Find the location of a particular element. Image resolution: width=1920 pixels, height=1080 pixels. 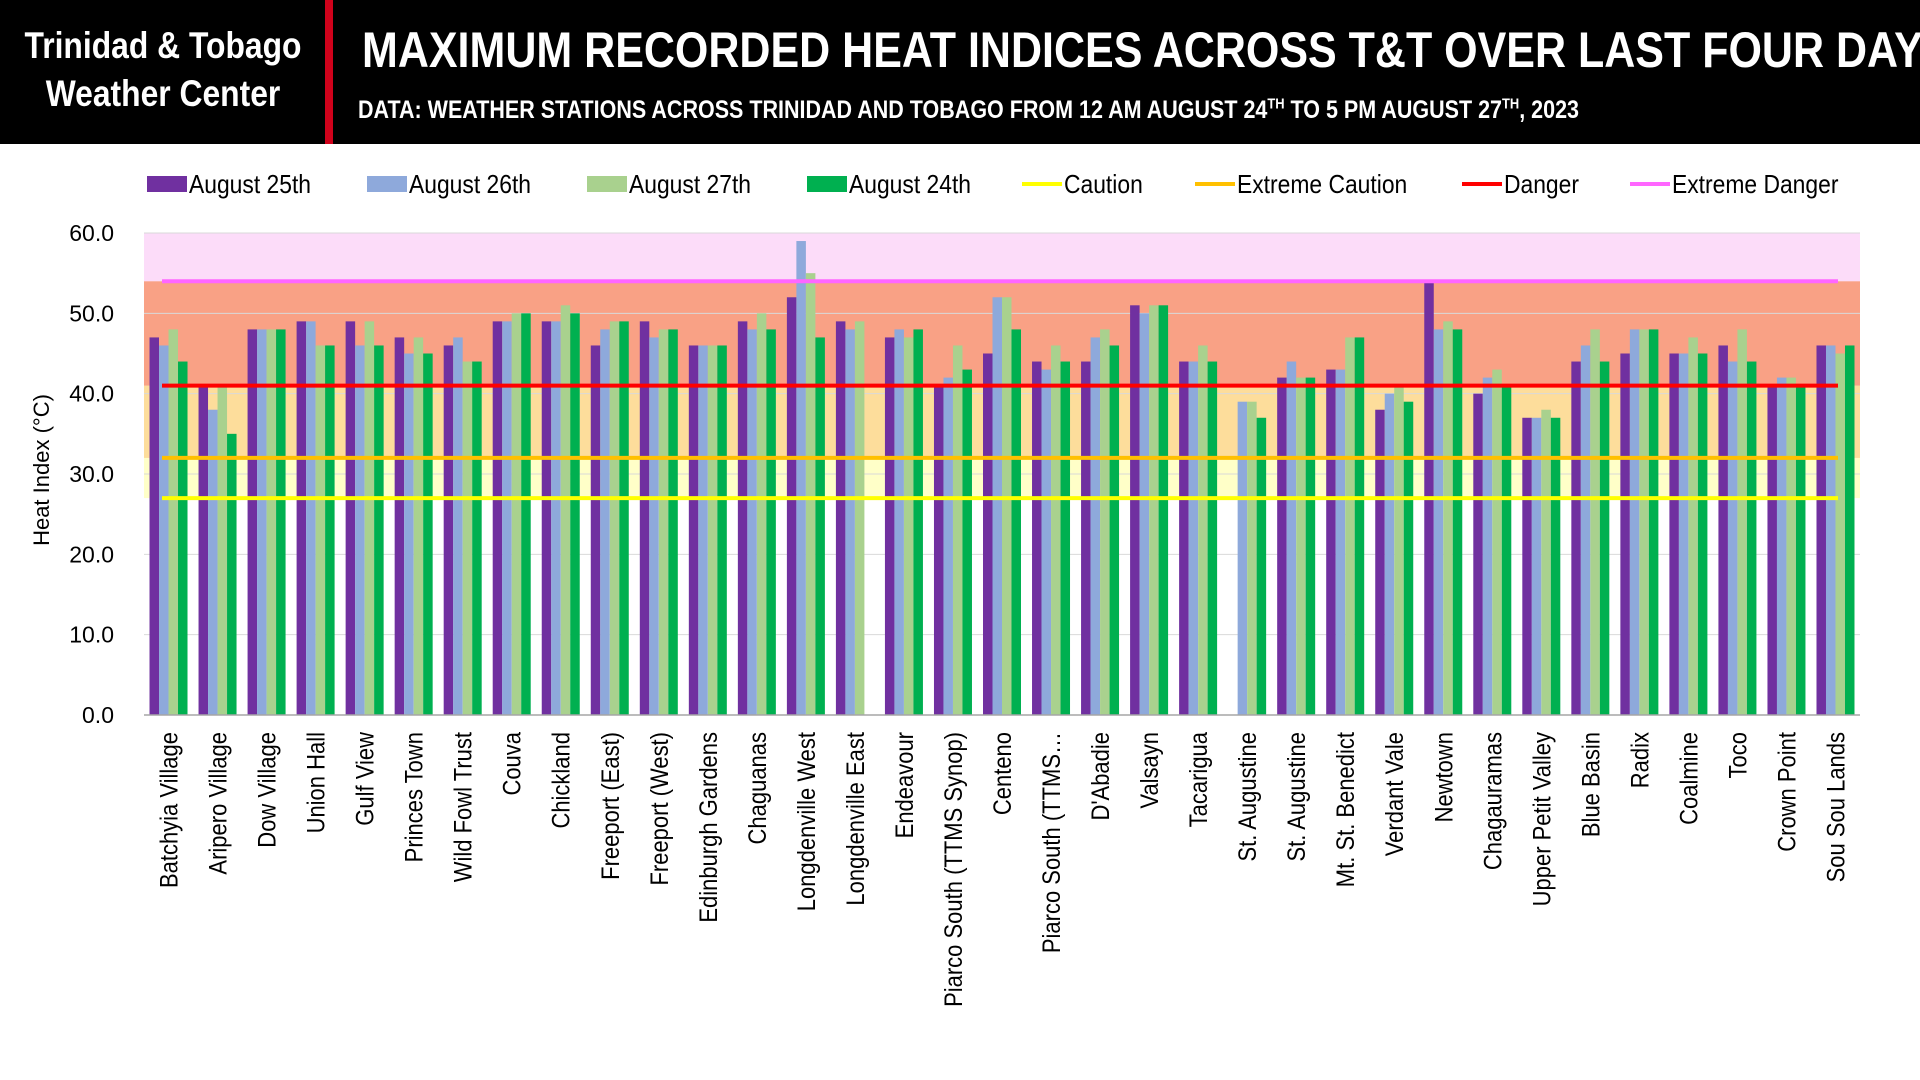

x-tick-label: Upper Petit Valley is located at coordinates (1542, 819).